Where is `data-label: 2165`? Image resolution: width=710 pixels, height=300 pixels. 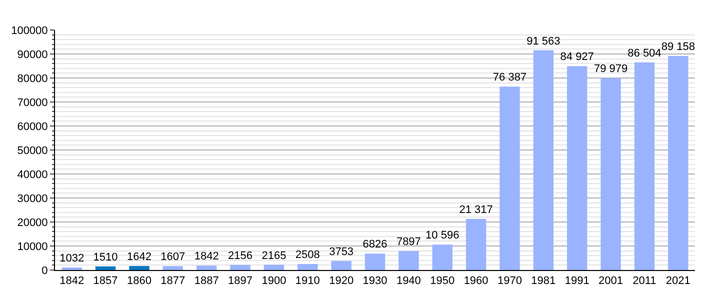
data-label: 2165 is located at coordinates (274, 256).